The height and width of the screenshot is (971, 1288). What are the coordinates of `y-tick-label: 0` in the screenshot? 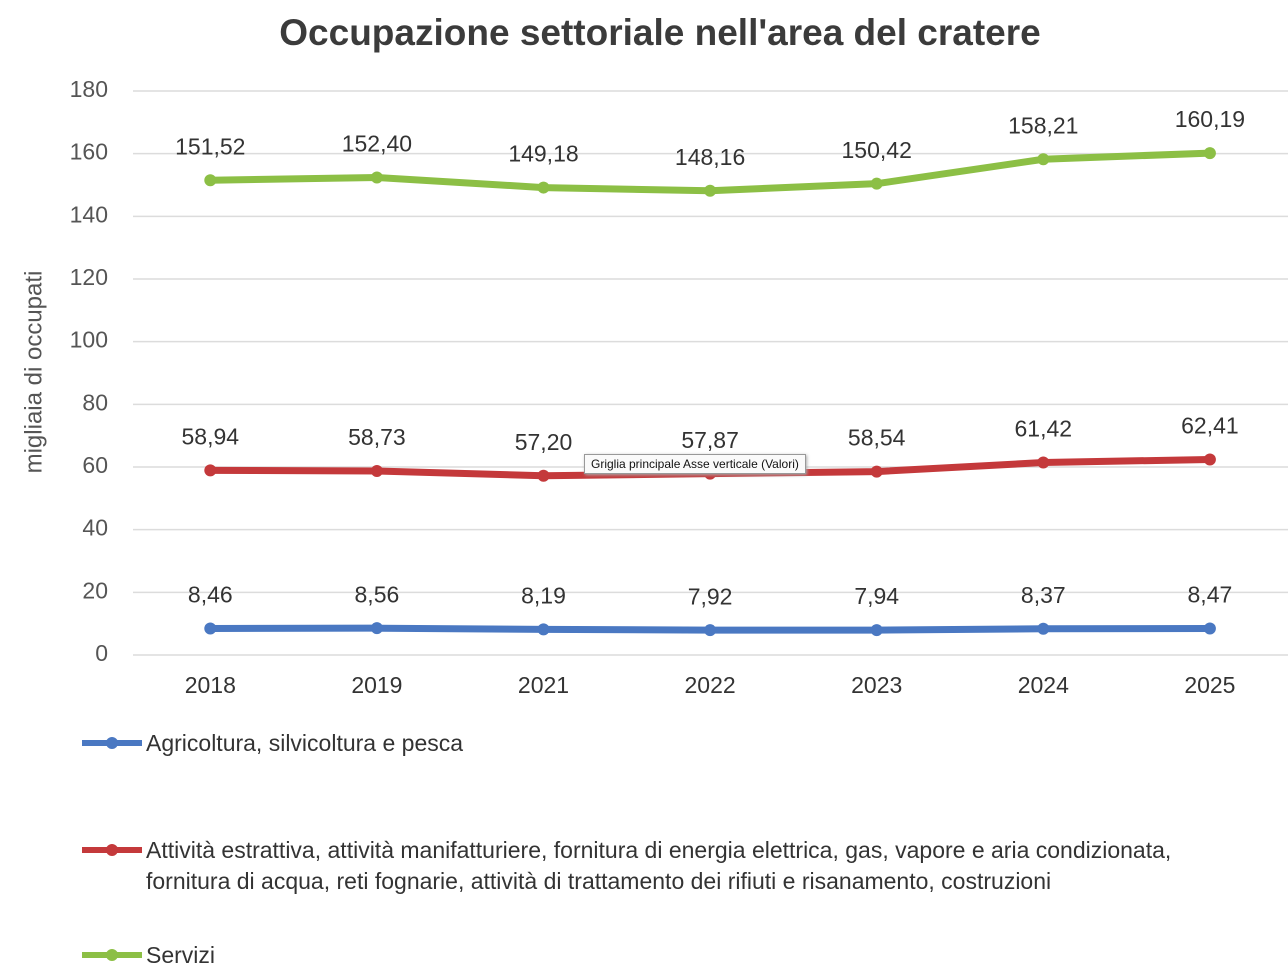 It's located at (101, 653).